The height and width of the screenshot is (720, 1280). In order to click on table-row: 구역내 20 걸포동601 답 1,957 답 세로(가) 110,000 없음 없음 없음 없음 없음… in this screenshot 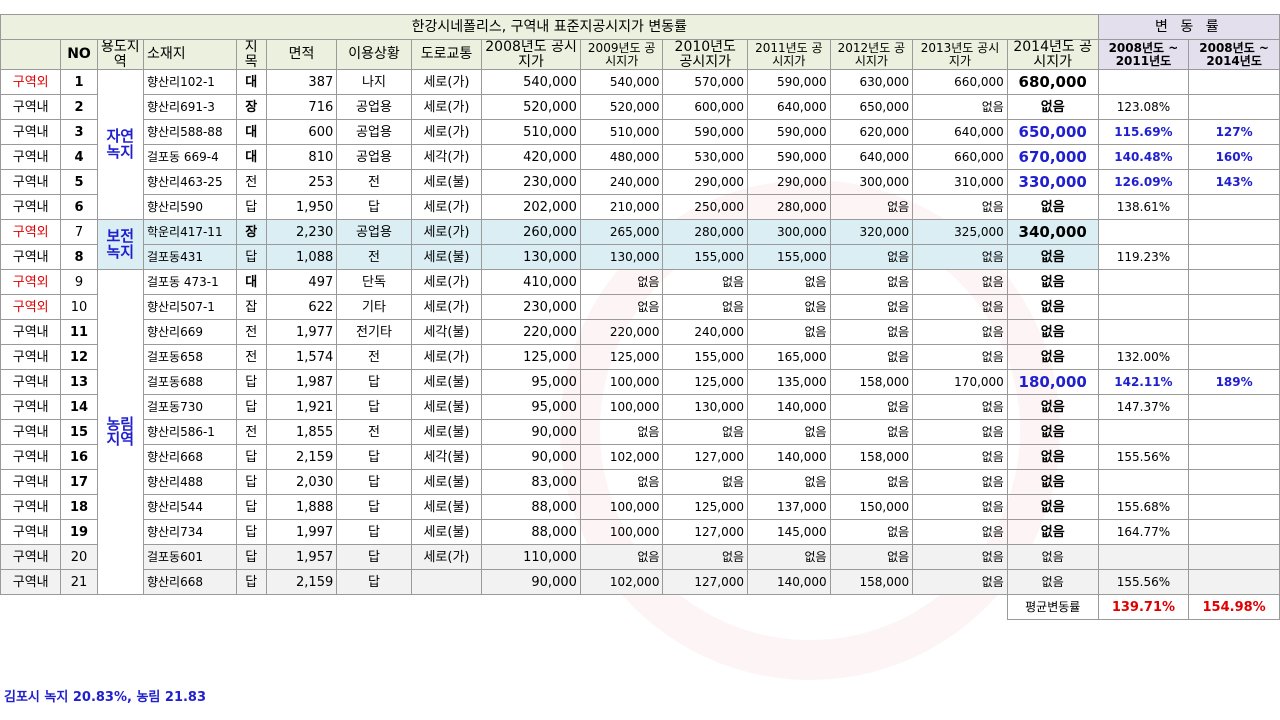, I will do `click(640, 557)`.